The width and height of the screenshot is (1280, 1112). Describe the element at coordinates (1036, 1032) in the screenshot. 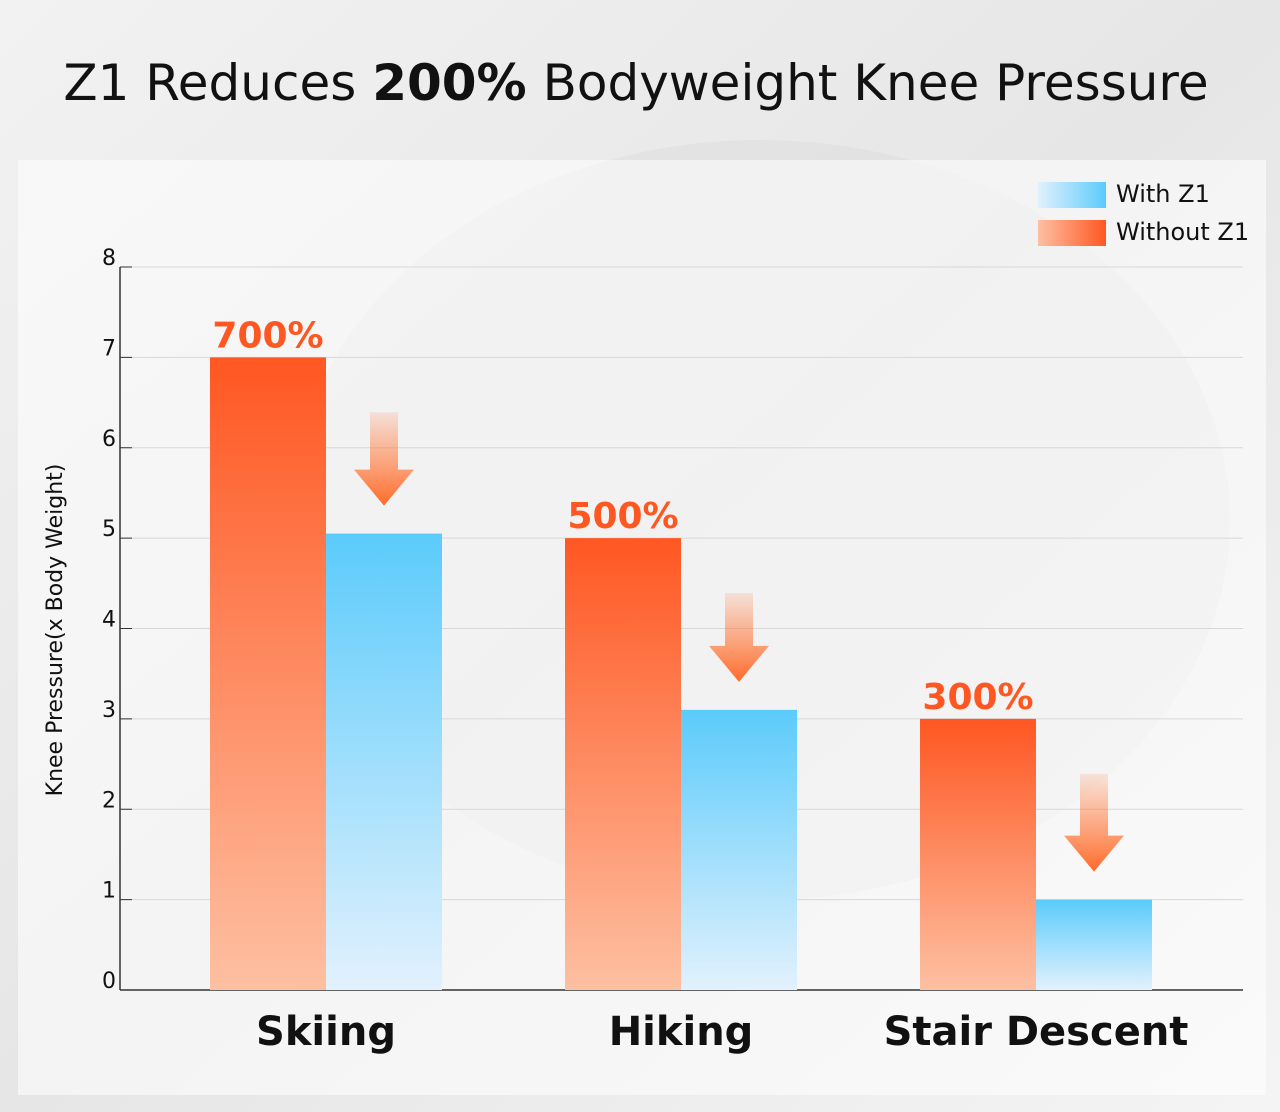

I see `x-tick-label: Stair Descent` at that location.